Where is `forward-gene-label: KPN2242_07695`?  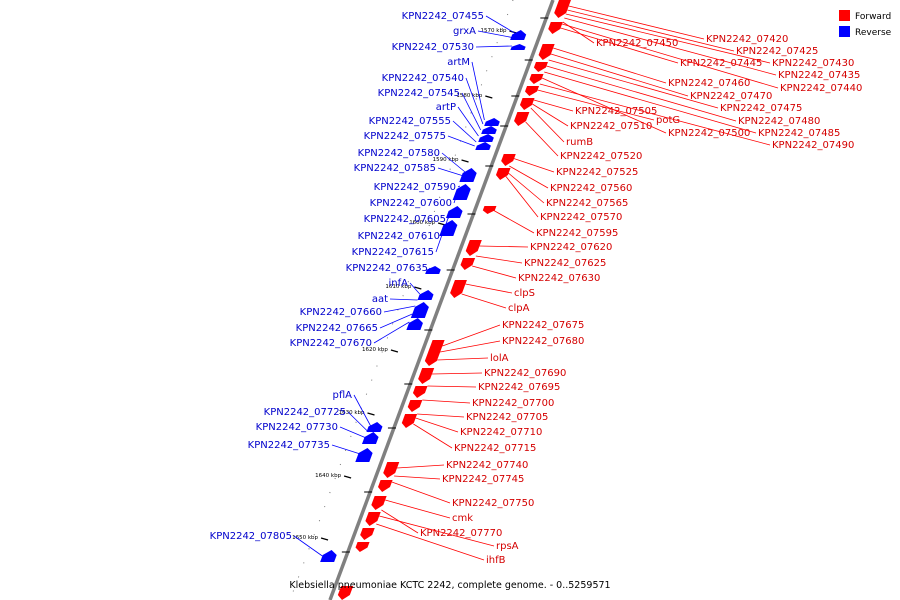 forward-gene-label: KPN2242_07695 is located at coordinates (519, 387).